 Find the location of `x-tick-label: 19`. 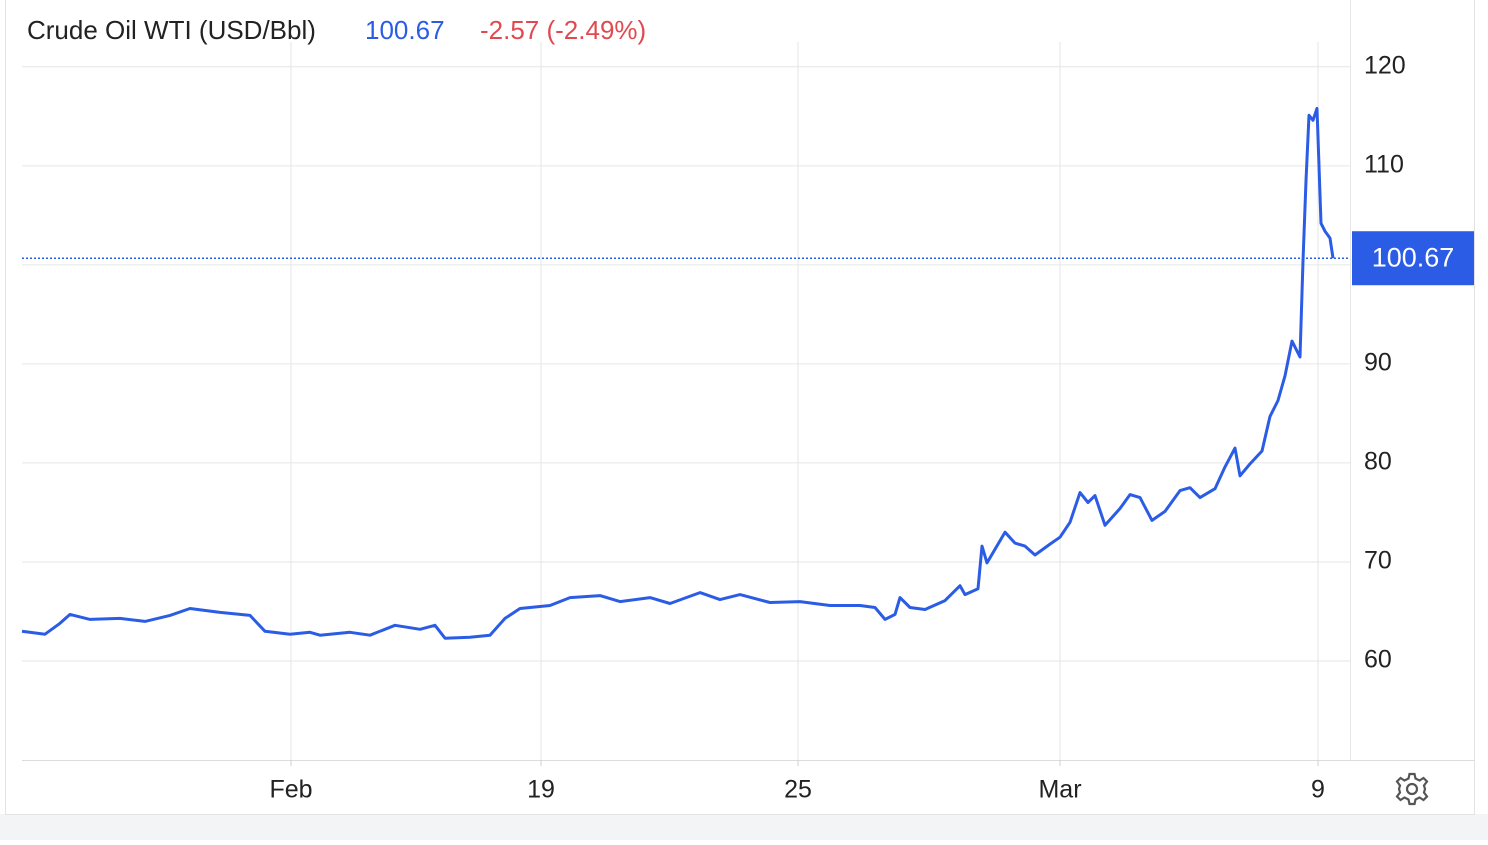

x-tick-label: 19 is located at coordinates (541, 790).